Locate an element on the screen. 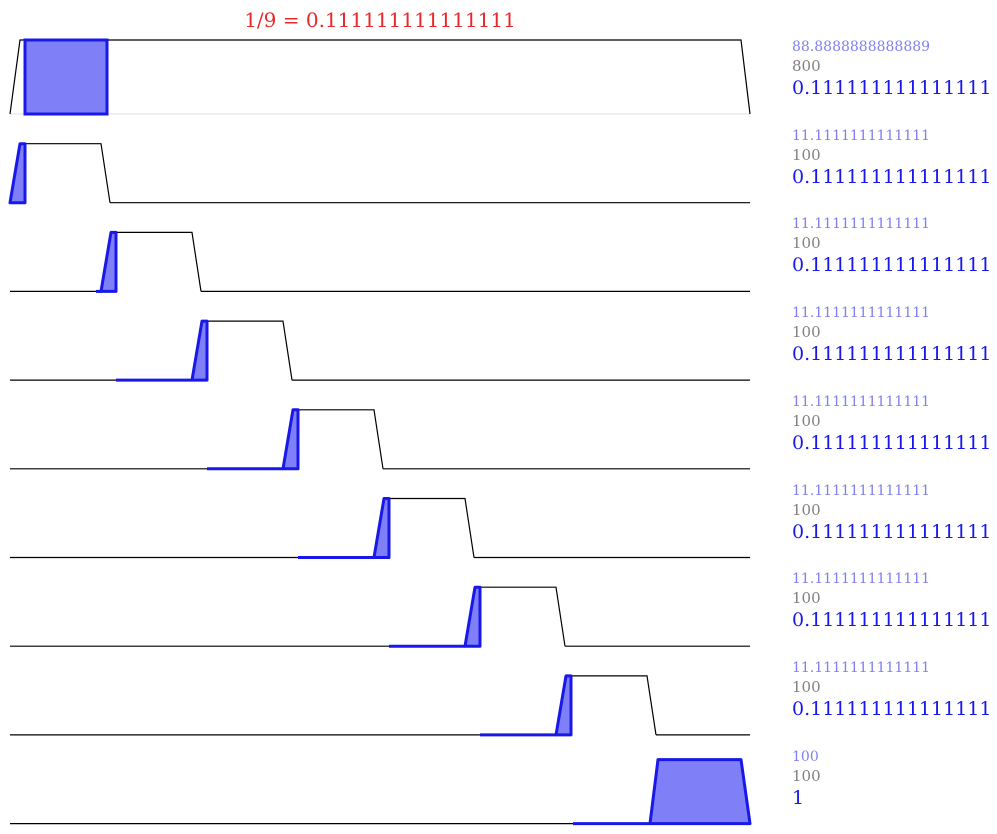  outline-trapezoid is located at coordinates (380, 77).